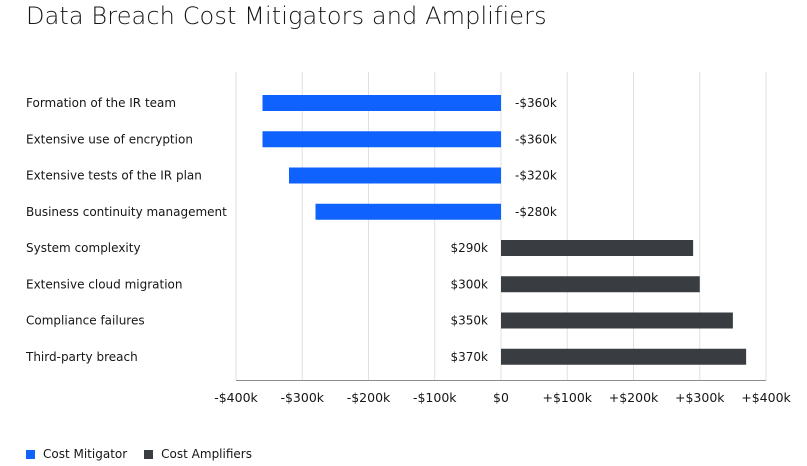 The image size is (807, 466). What do you see at coordinates (536, 176) in the screenshot?
I see `data-label: -$320k` at bounding box center [536, 176].